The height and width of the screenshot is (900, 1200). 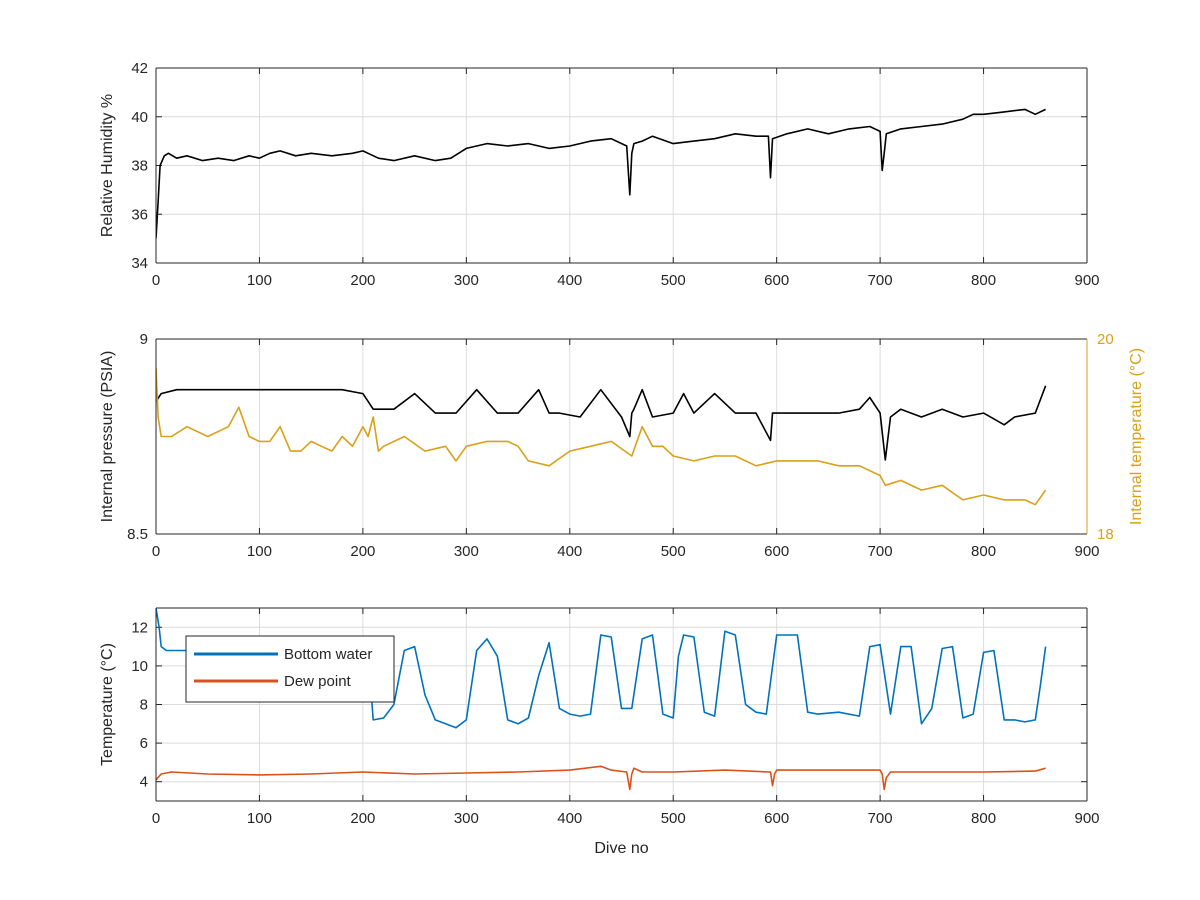 What do you see at coordinates (318, 681) in the screenshot?
I see `legend-label: Dew point` at bounding box center [318, 681].